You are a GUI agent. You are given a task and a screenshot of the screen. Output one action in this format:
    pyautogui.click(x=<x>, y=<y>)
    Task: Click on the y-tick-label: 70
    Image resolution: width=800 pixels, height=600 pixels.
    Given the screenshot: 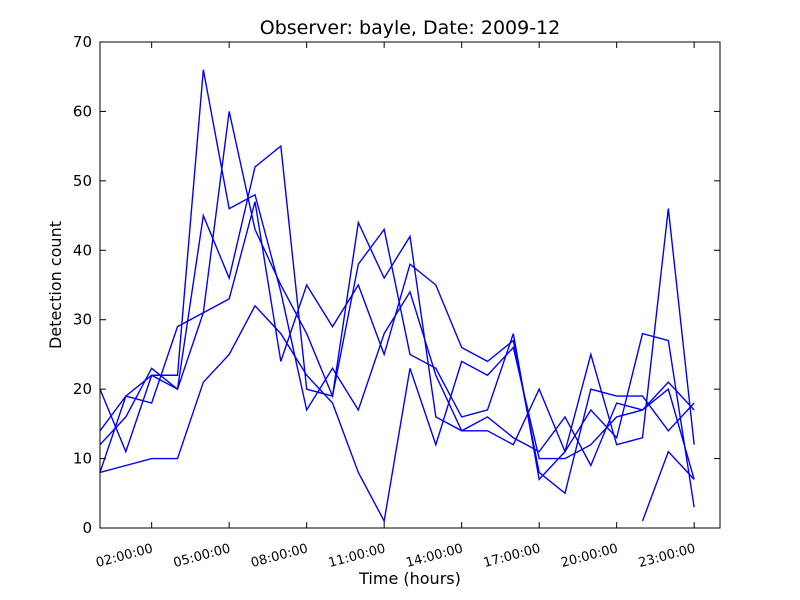 What is the action you would take?
    pyautogui.click(x=82, y=42)
    